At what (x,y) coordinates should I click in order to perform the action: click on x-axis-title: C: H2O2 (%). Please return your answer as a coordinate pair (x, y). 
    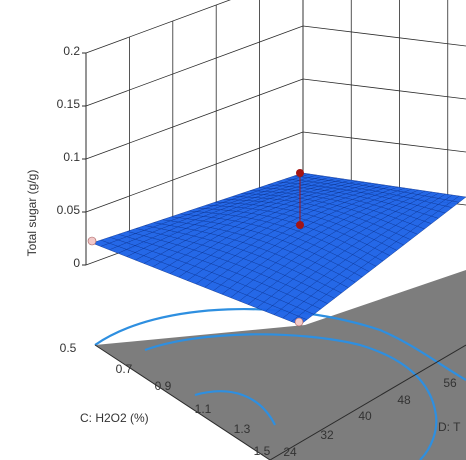
    Looking at the image, I should click on (114, 418).